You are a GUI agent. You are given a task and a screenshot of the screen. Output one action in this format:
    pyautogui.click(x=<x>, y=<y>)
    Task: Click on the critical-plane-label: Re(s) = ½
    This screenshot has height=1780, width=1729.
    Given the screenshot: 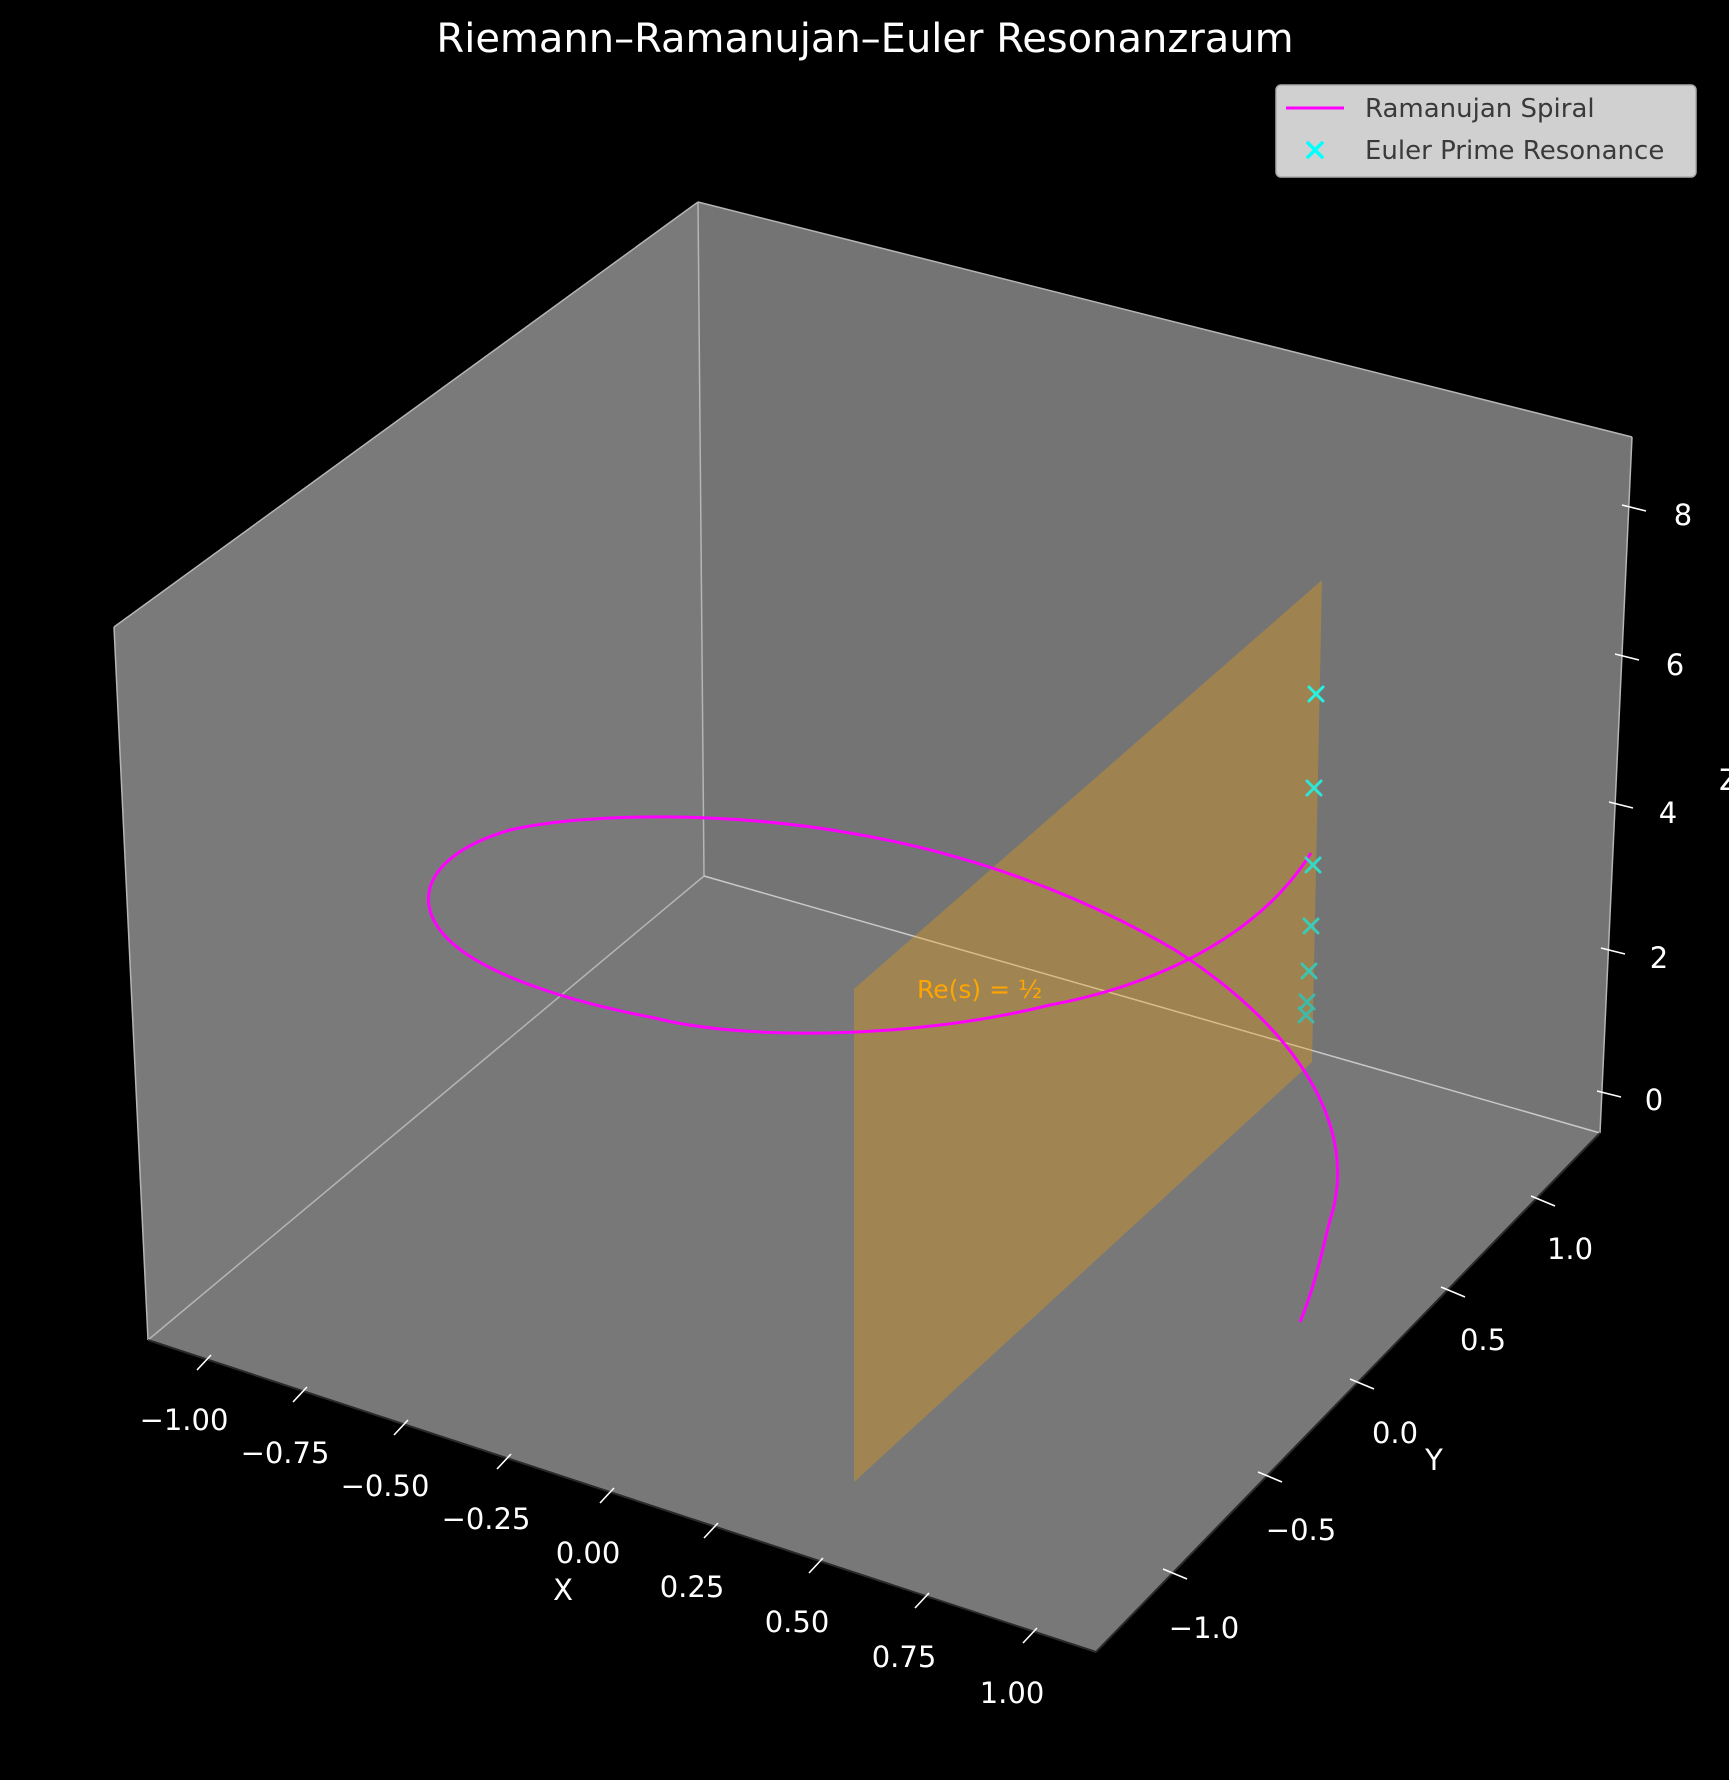 What is the action you would take?
    pyautogui.click(x=979, y=989)
    